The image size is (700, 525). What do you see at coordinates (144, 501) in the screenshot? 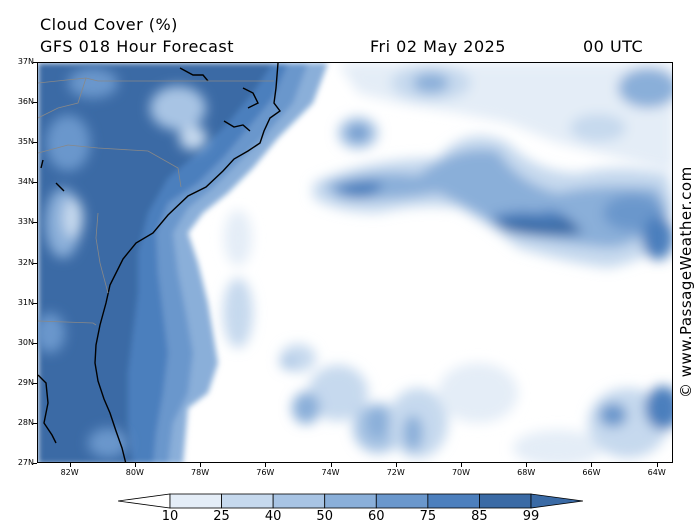
I see `colorbar-low-extend` at bounding box center [144, 501].